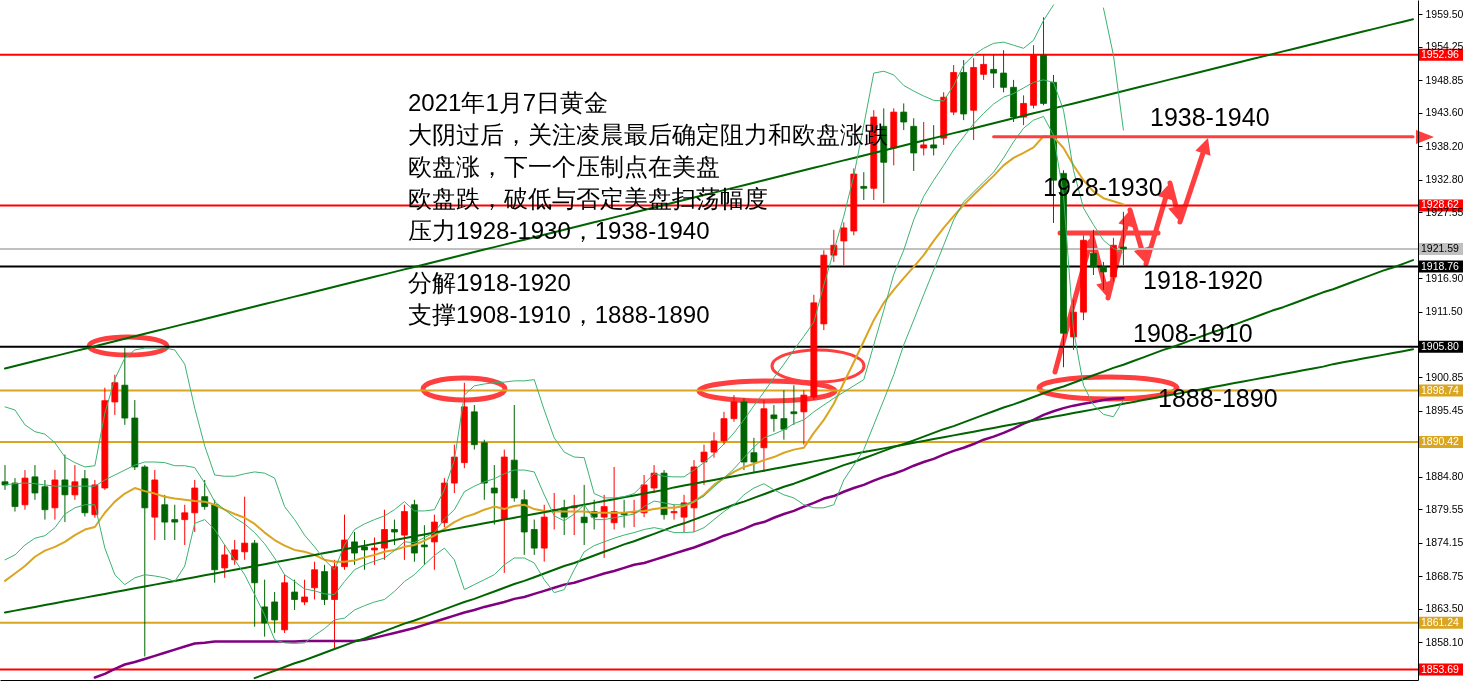 This screenshot has width=1466, height=683. What do you see at coordinates (1444, 508) in the screenshot?
I see `y-tick-label: 1879.55` at bounding box center [1444, 508].